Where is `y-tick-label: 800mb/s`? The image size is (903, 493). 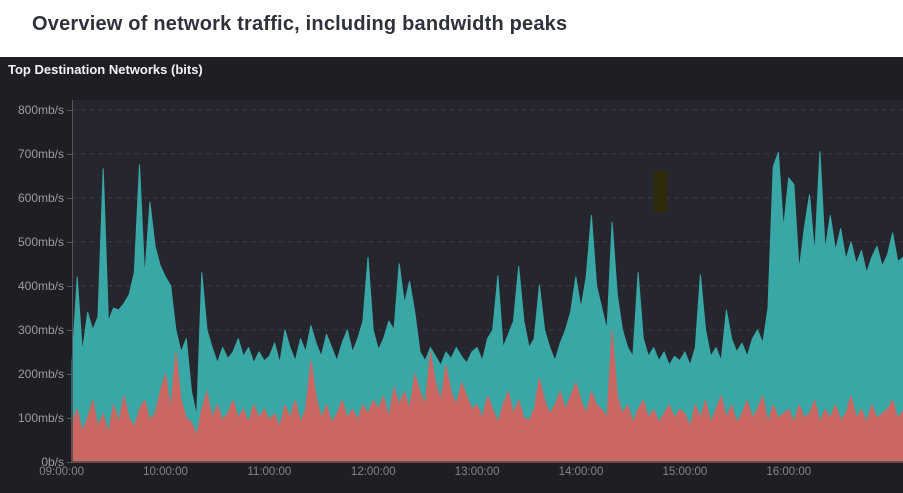 y-tick-label: 800mb/s is located at coordinates (40, 109).